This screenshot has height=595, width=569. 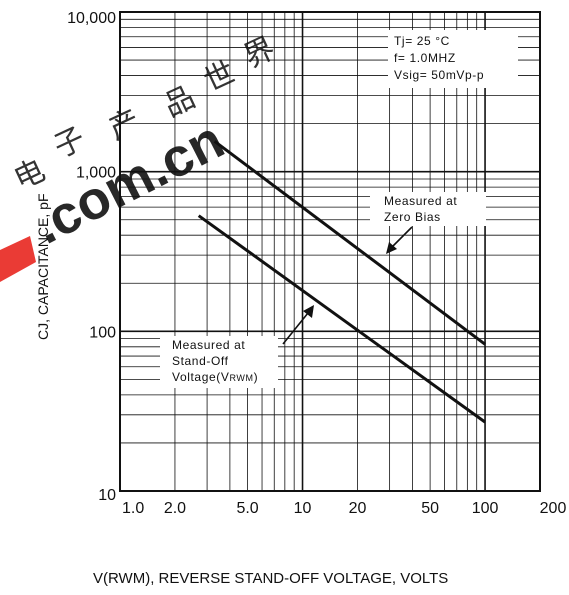 What do you see at coordinates (391, 248) in the screenshot?
I see `zero-bias-arrowhead` at bounding box center [391, 248].